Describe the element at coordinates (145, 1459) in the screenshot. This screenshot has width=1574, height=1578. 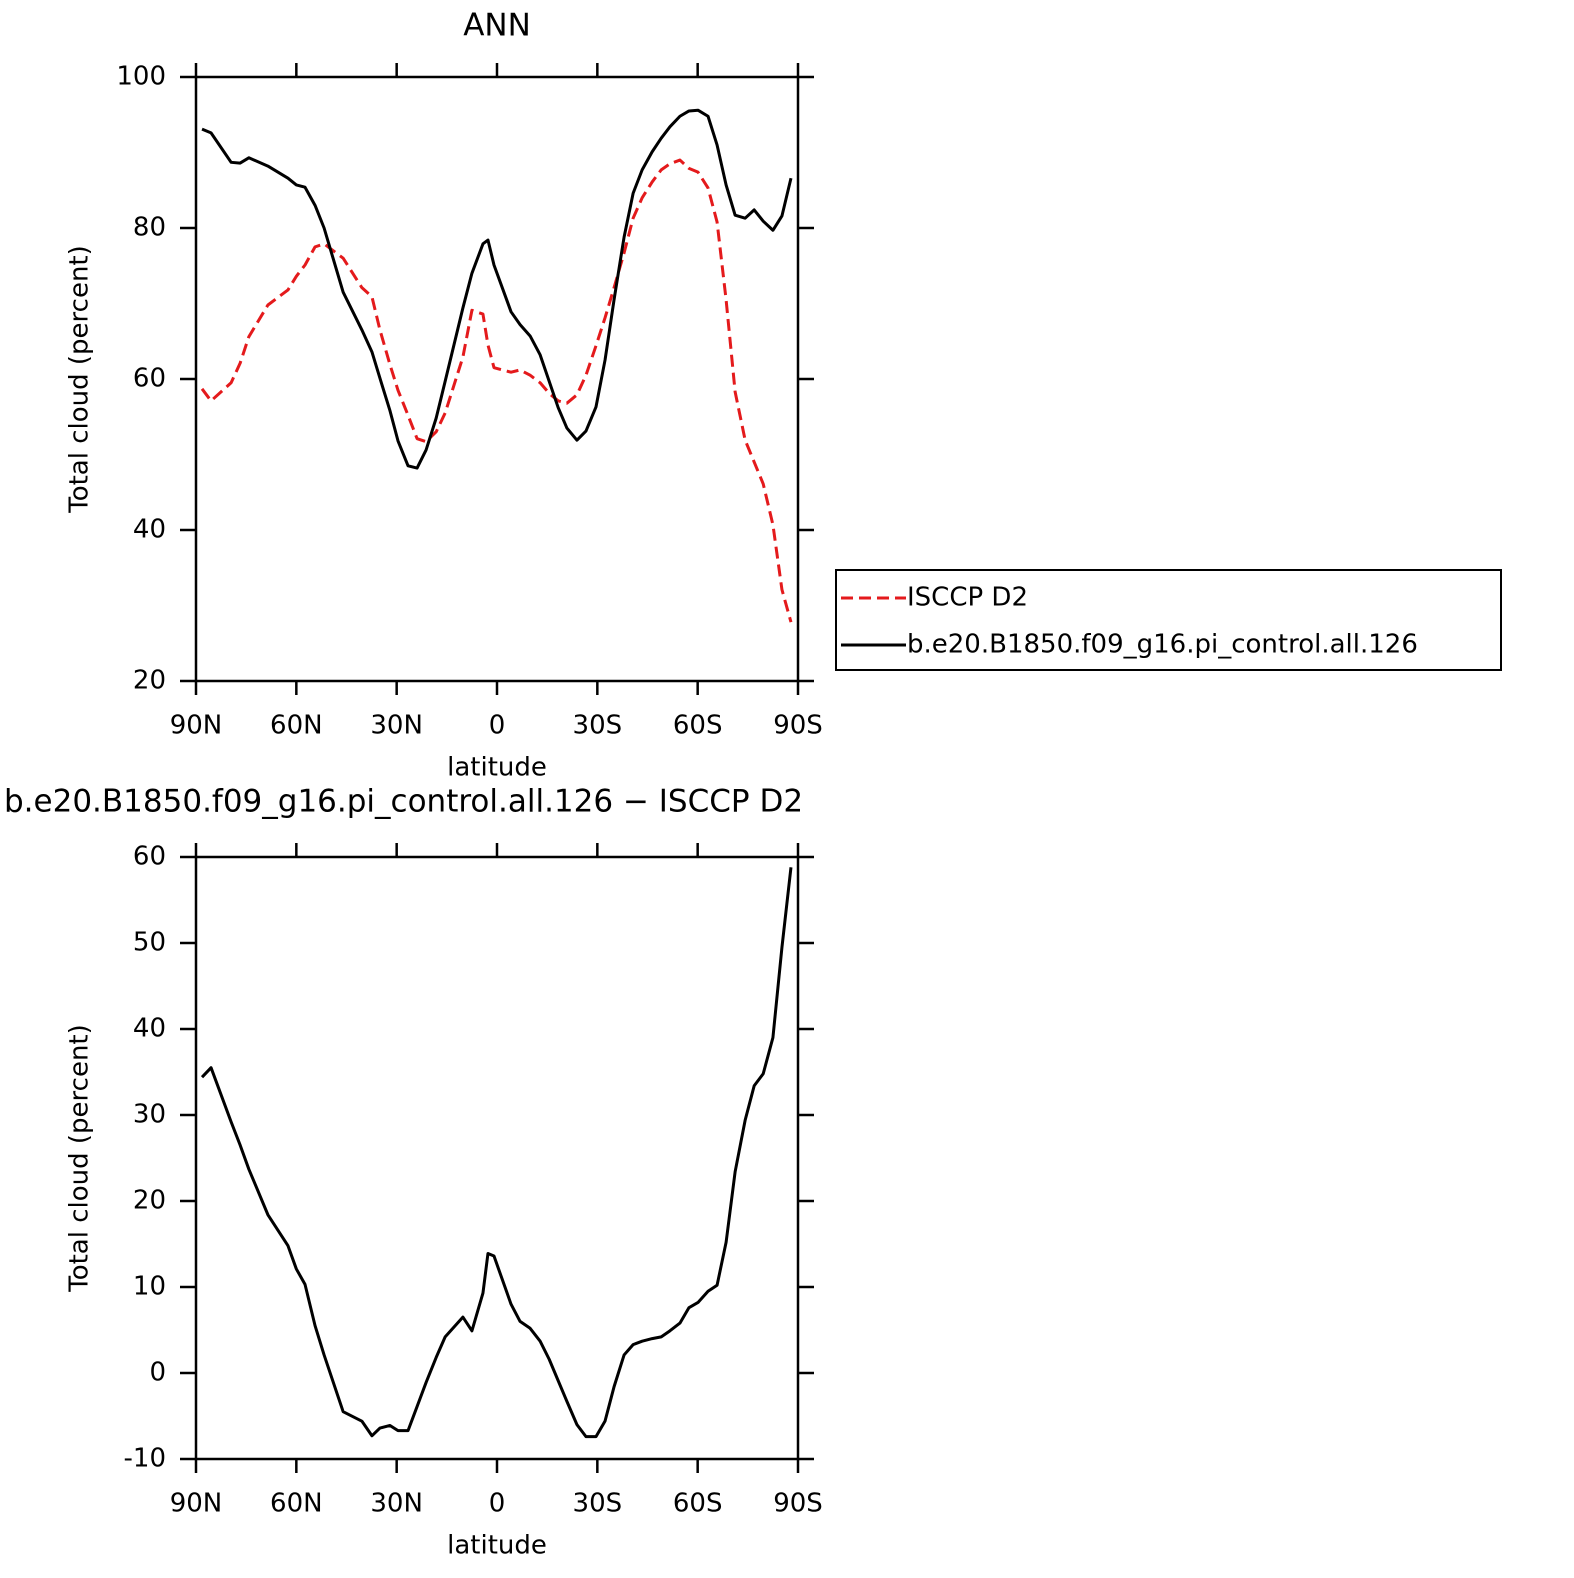
I see `y-tick-label: -10` at that location.